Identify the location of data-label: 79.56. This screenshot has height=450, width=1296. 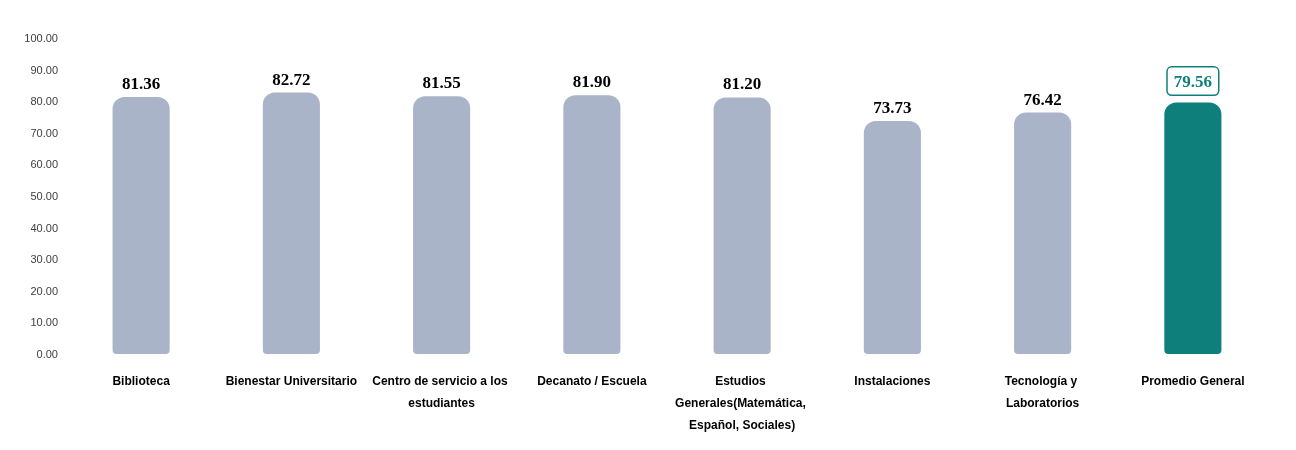
(1192, 81).